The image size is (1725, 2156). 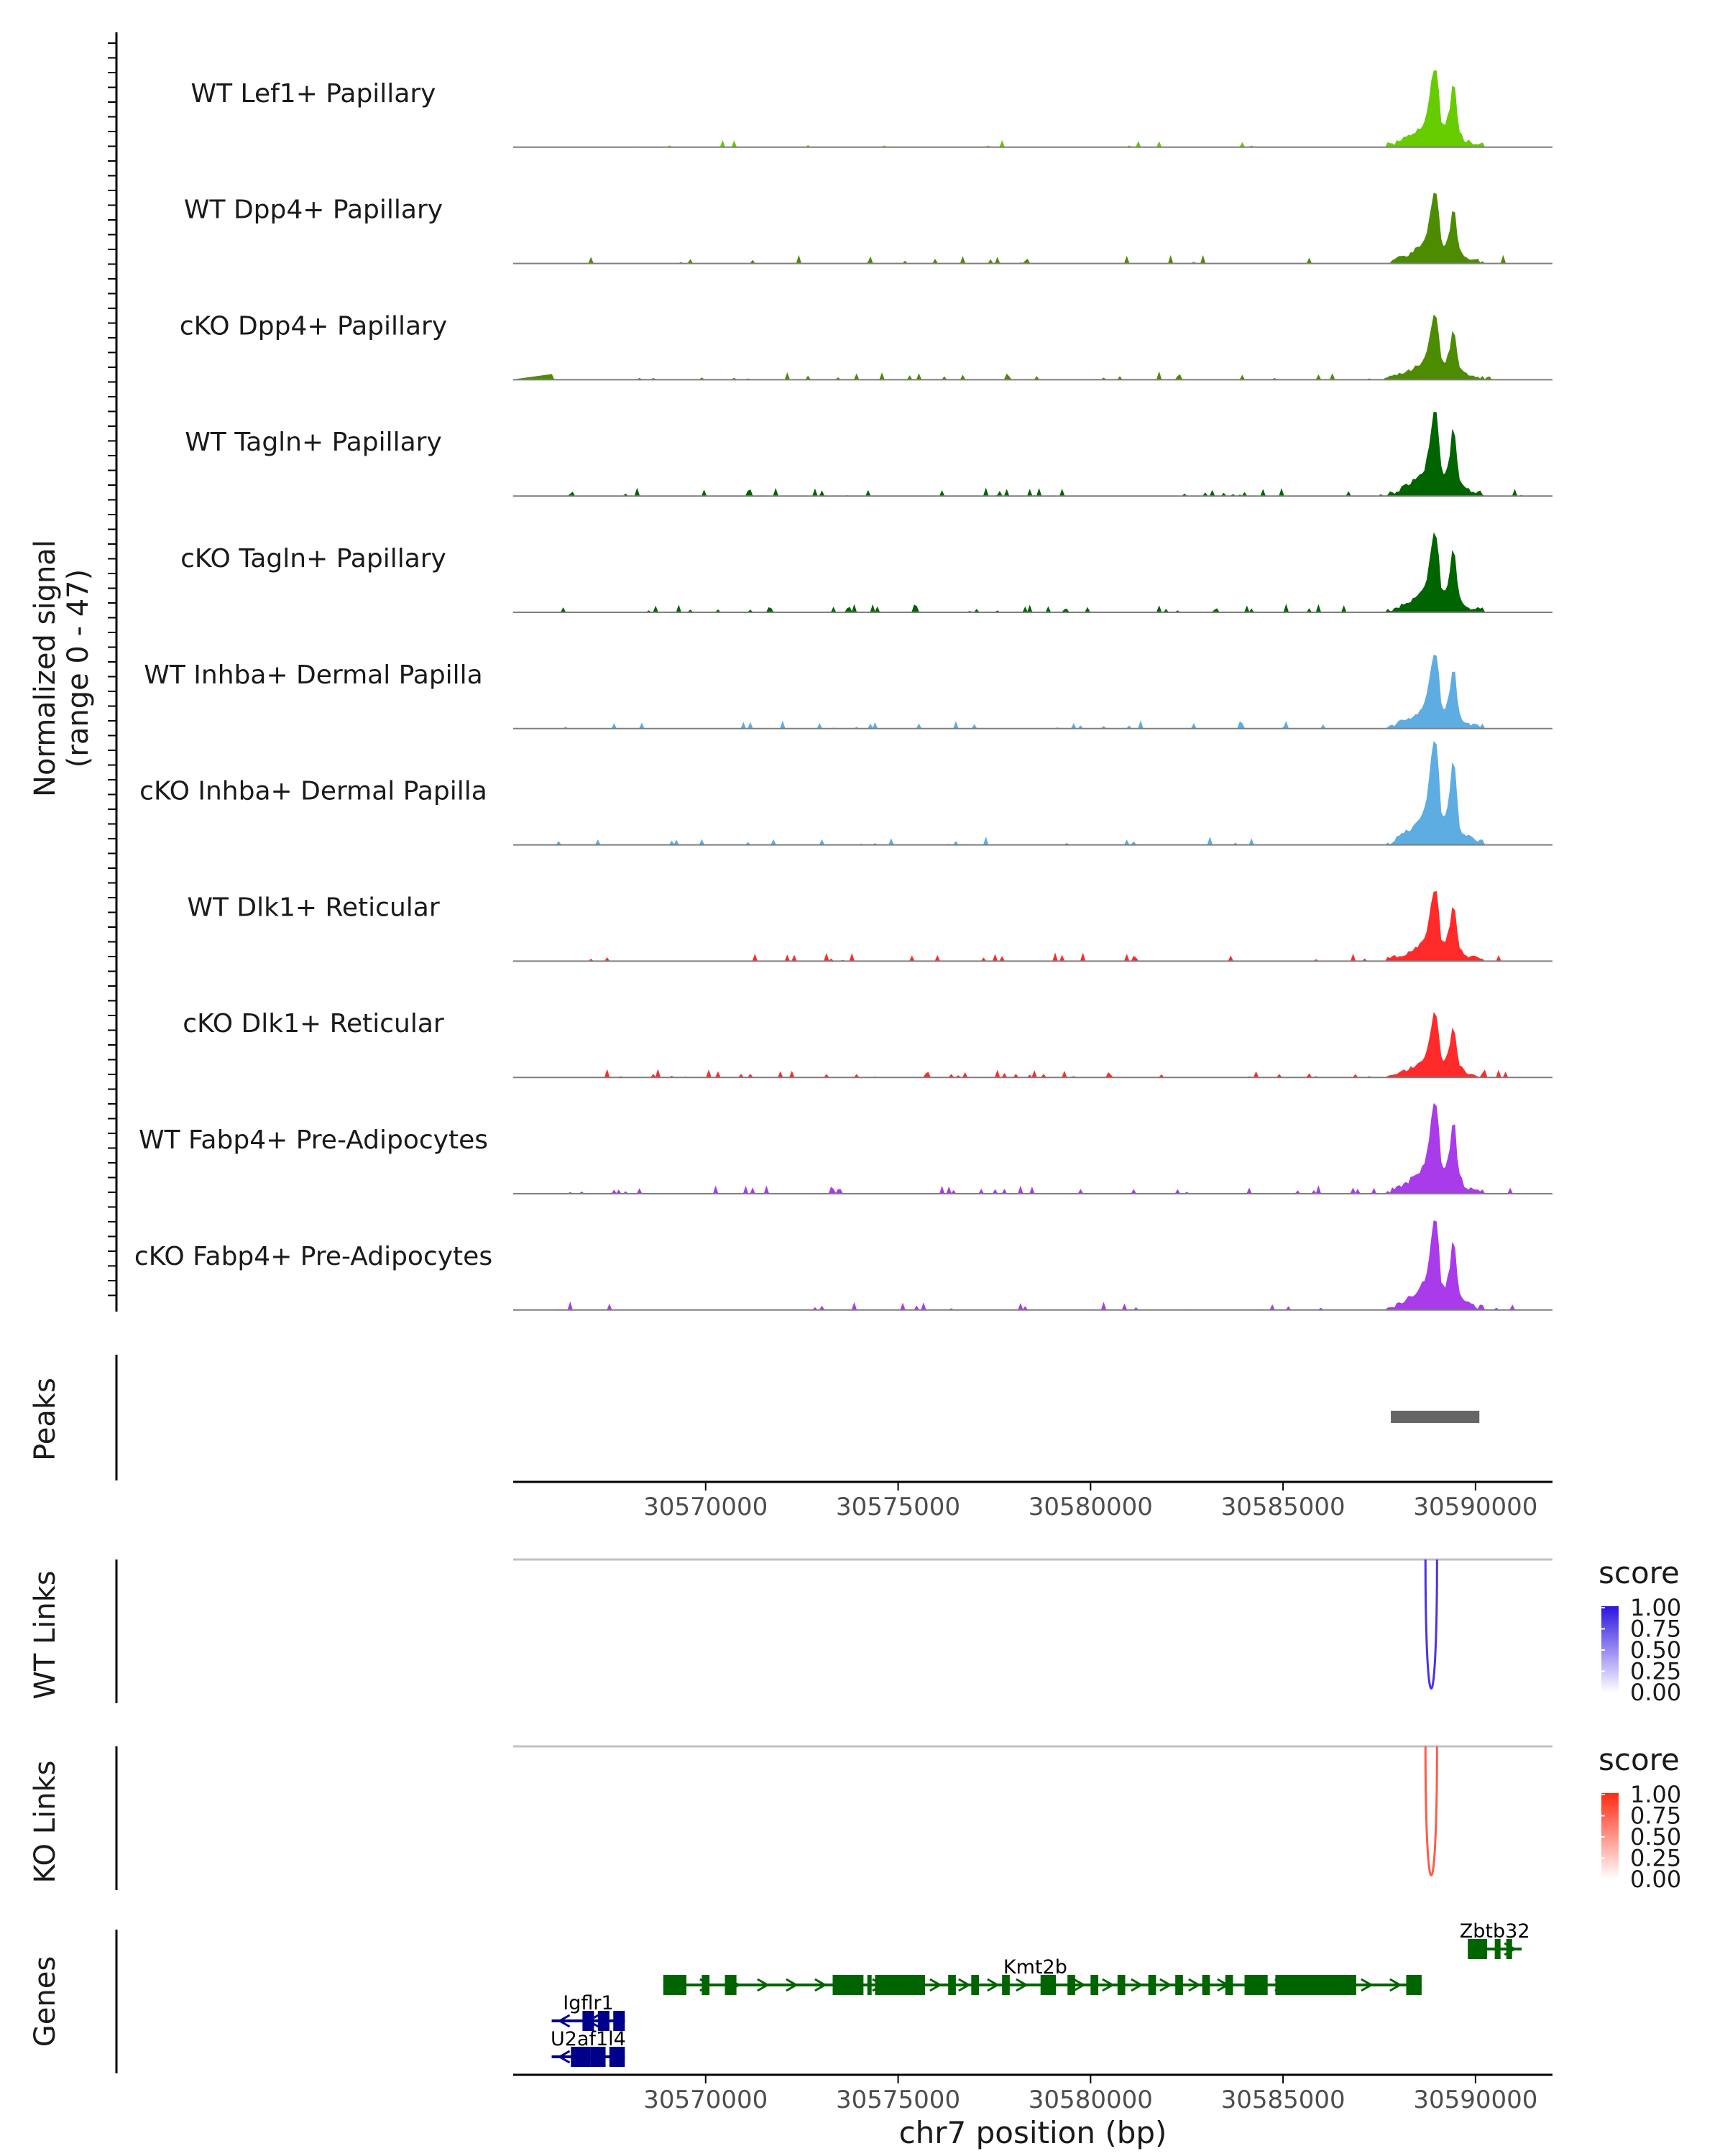 I want to click on track-label: cKO Inhba+ Dermal Papilla, so click(x=313, y=791).